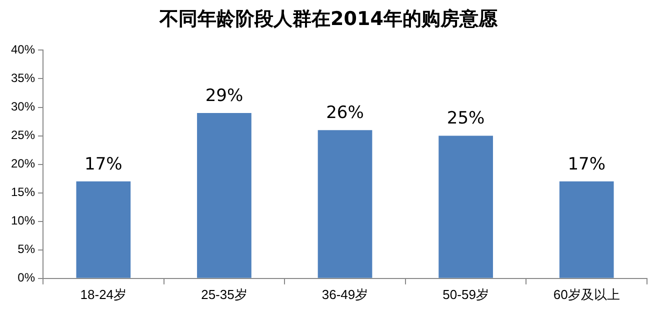 This screenshot has width=657, height=328. What do you see at coordinates (27, 277) in the screenshot?
I see `y-tick-label: 0%` at bounding box center [27, 277].